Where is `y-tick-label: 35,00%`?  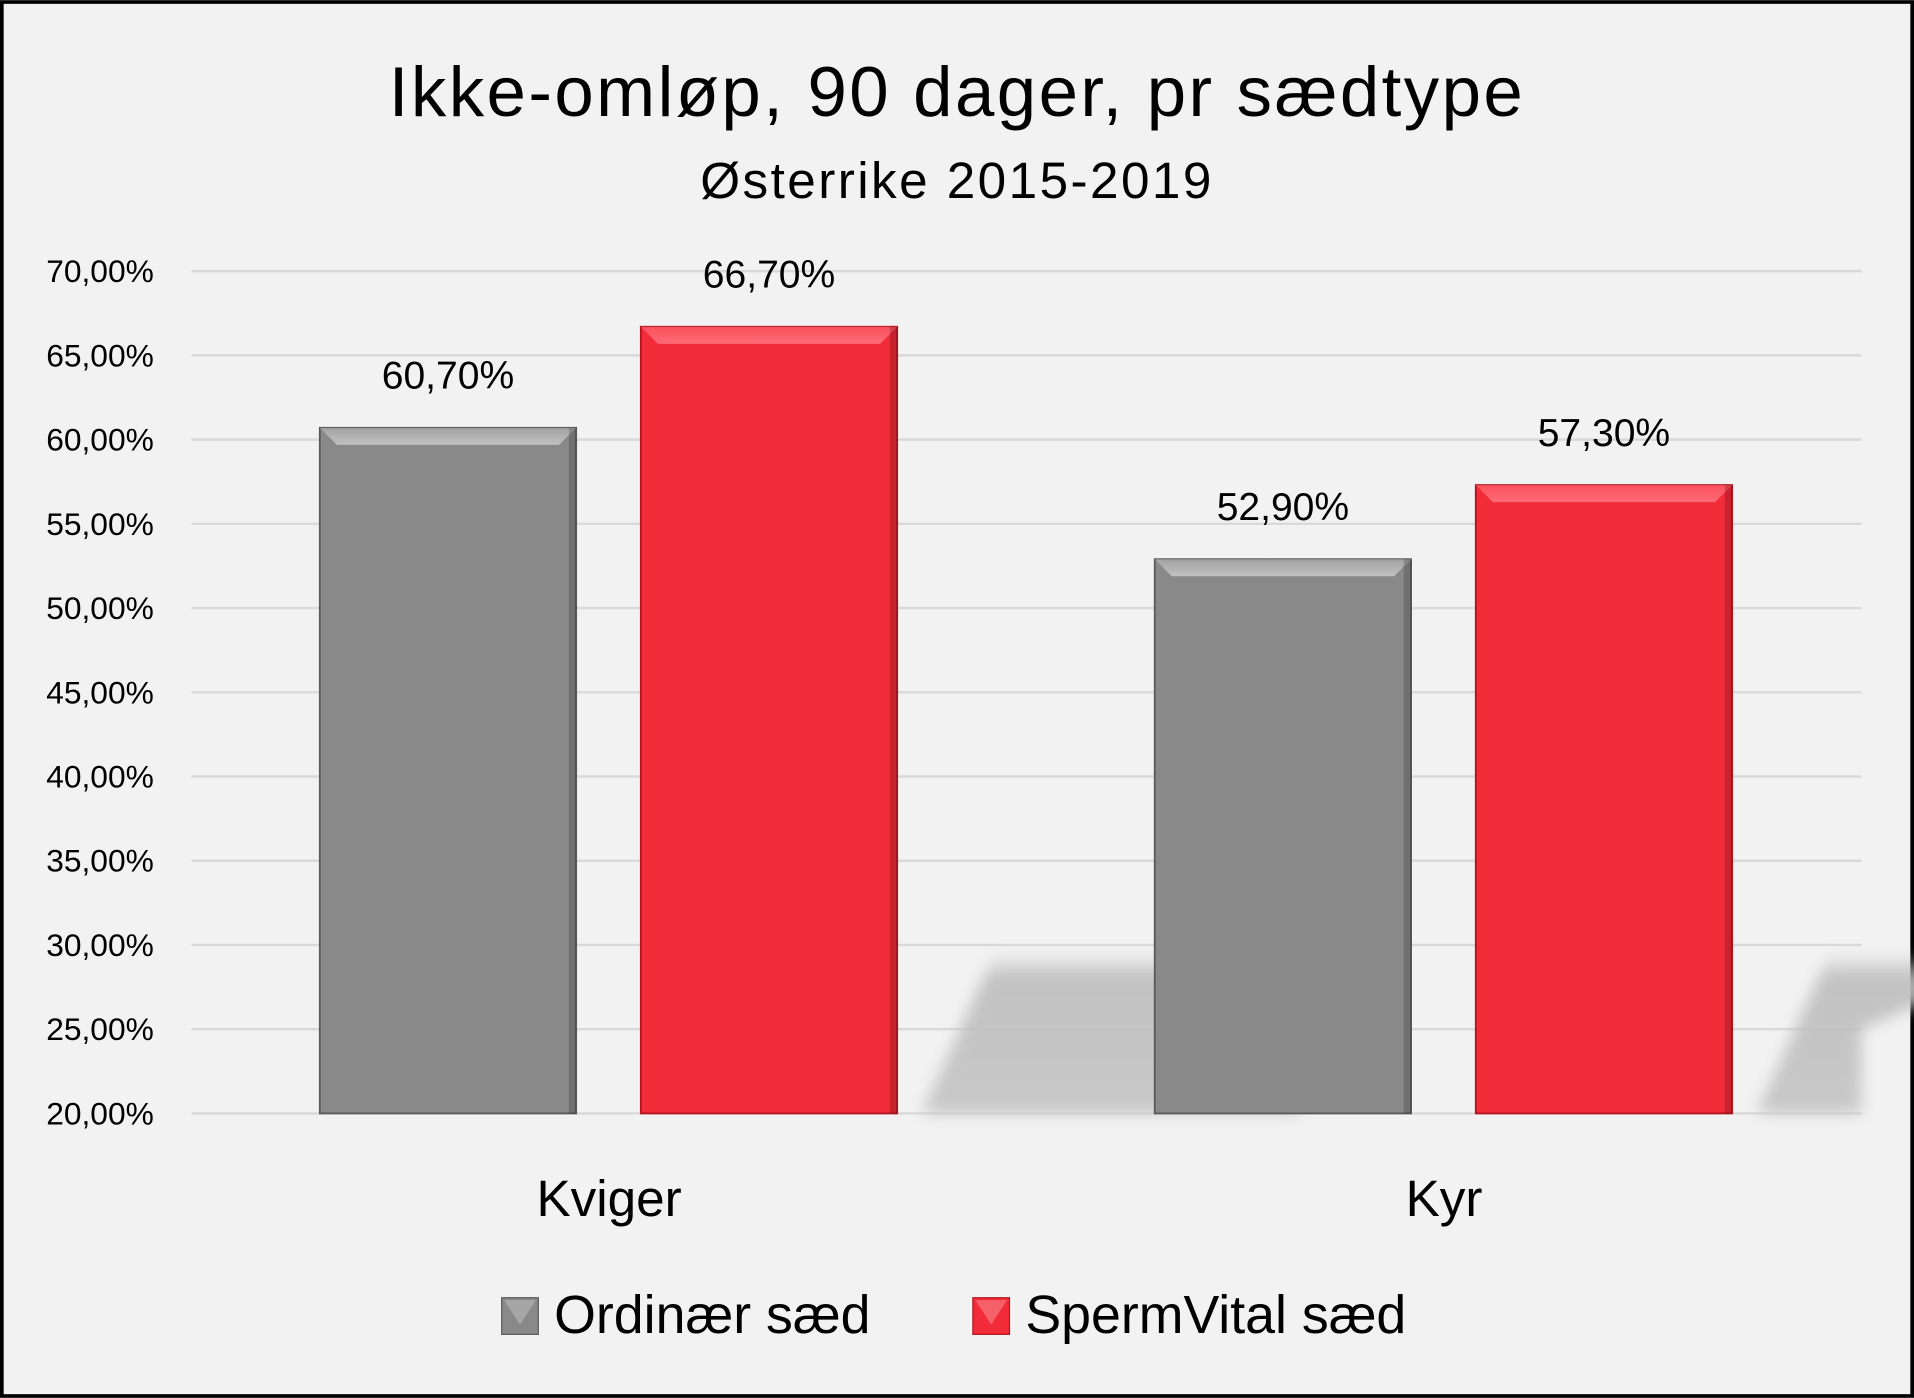
y-tick-label: 35,00% is located at coordinates (100, 861).